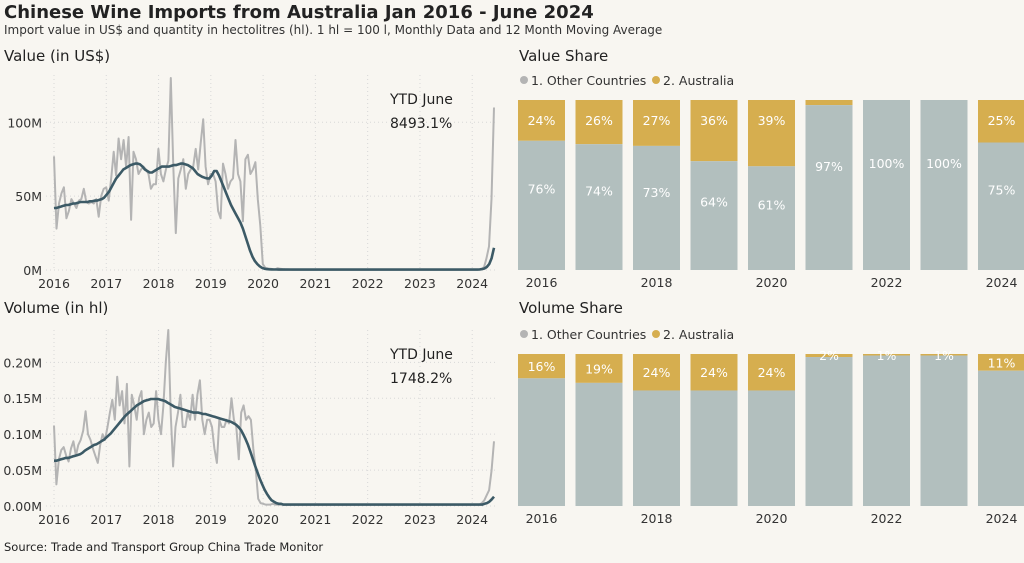  Describe the element at coordinates (1002, 190) in the screenshot. I see `bar-label-other: 75%` at that location.